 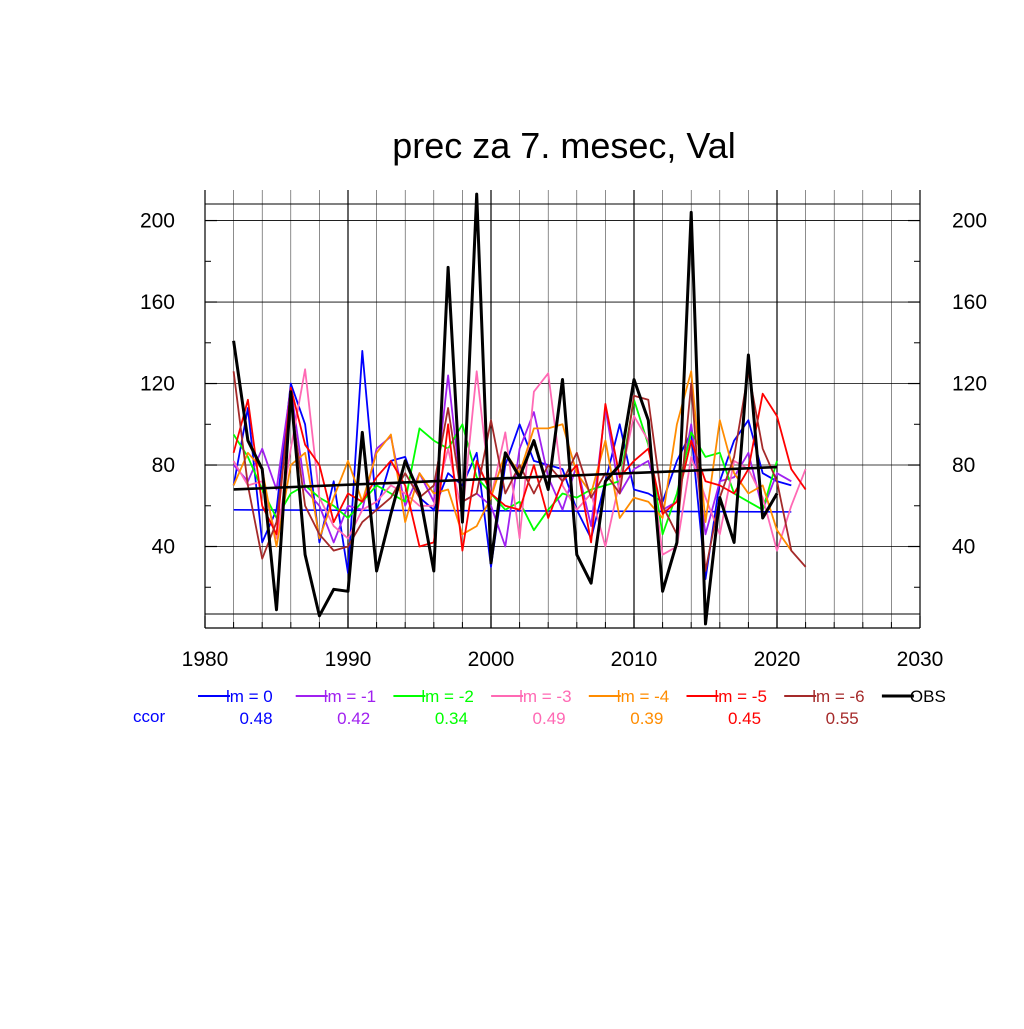 What do you see at coordinates (969, 221) in the screenshot?
I see `y-tick-label-right: 200` at bounding box center [969, 221].